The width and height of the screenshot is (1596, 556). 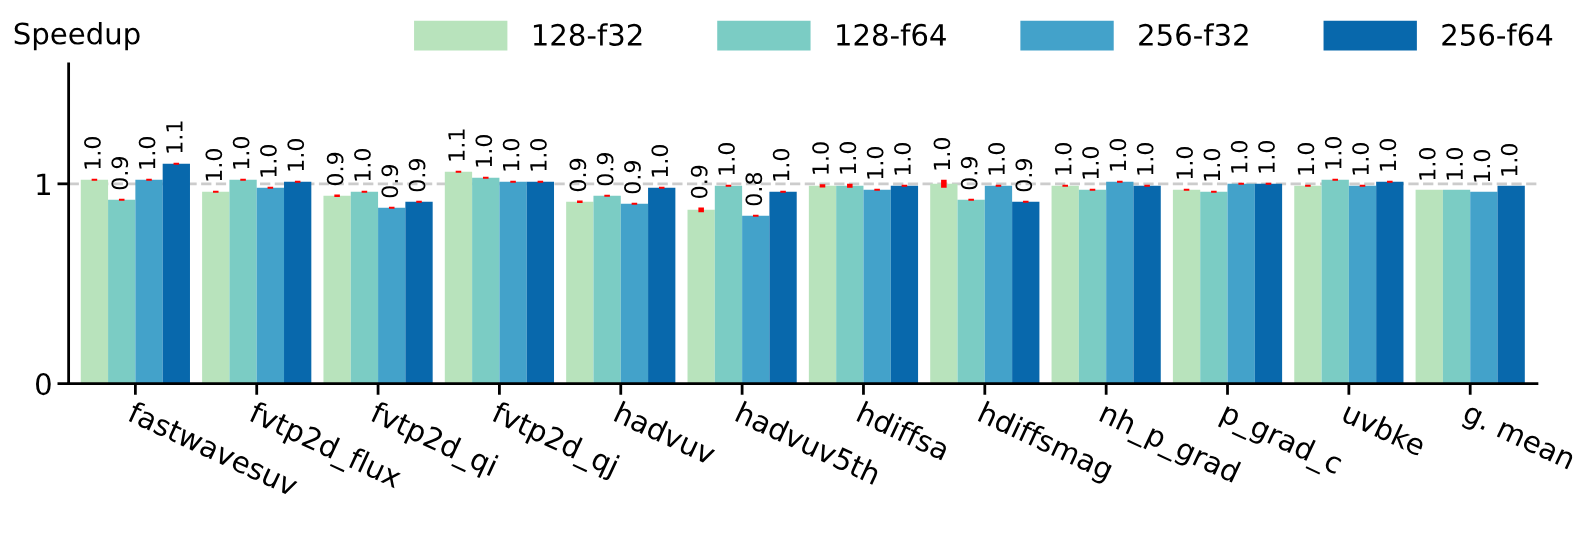 What do you see at coordinates (1497, 34) in the screenshot?
I see `legend-label: 256-f64` at bounding box center [1497, 34].